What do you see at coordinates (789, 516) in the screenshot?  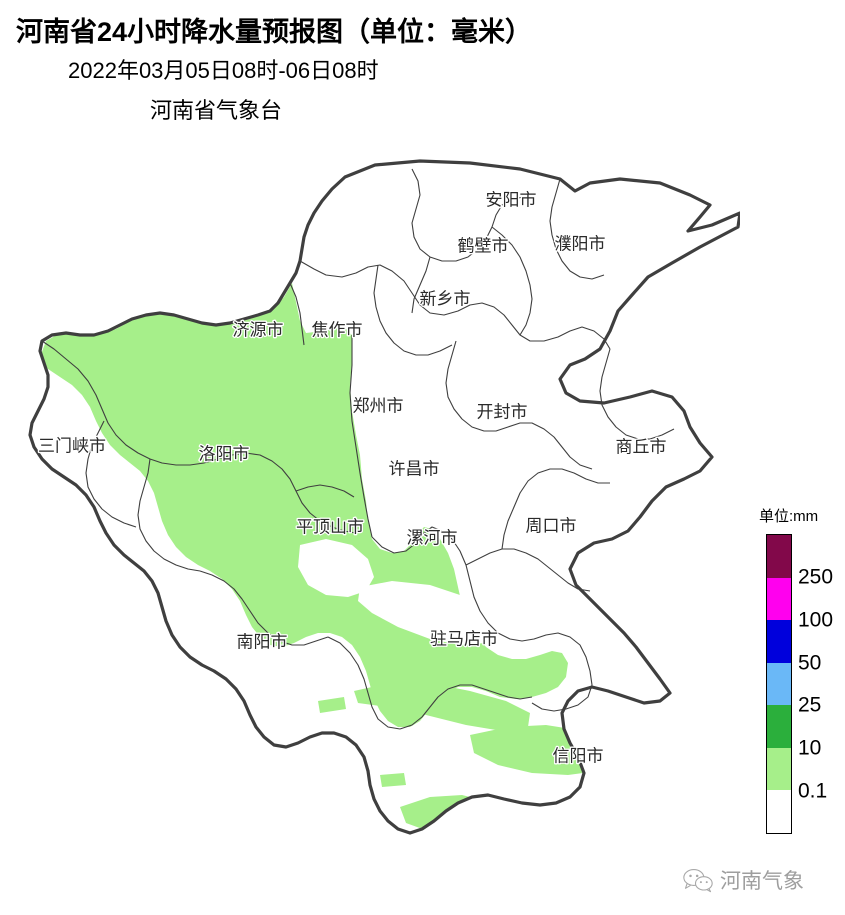 I see `legend-title: 单位:mm` at bounding box center [789, 516].